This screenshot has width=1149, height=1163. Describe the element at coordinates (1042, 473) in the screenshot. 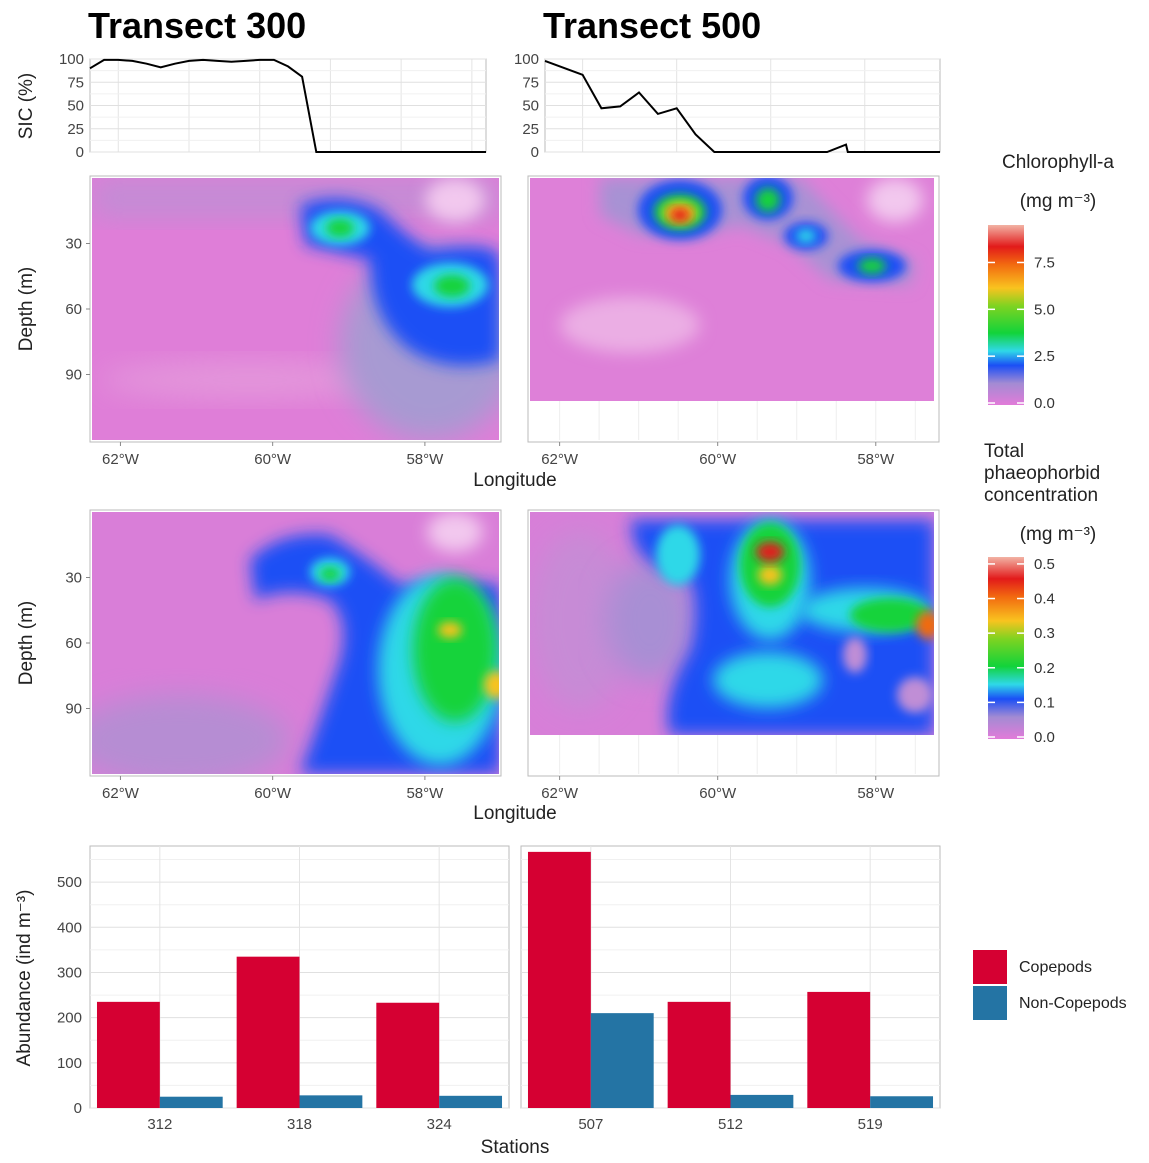

I see `legend-phaeo-title-2: phaeophorbid` at that location.